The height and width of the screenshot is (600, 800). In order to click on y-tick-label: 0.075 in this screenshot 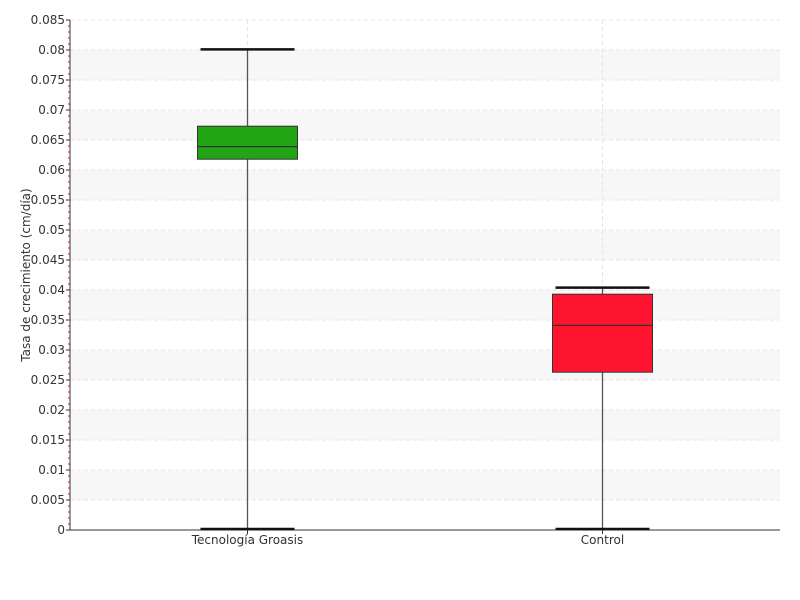, I will do `click(48, 80)`.